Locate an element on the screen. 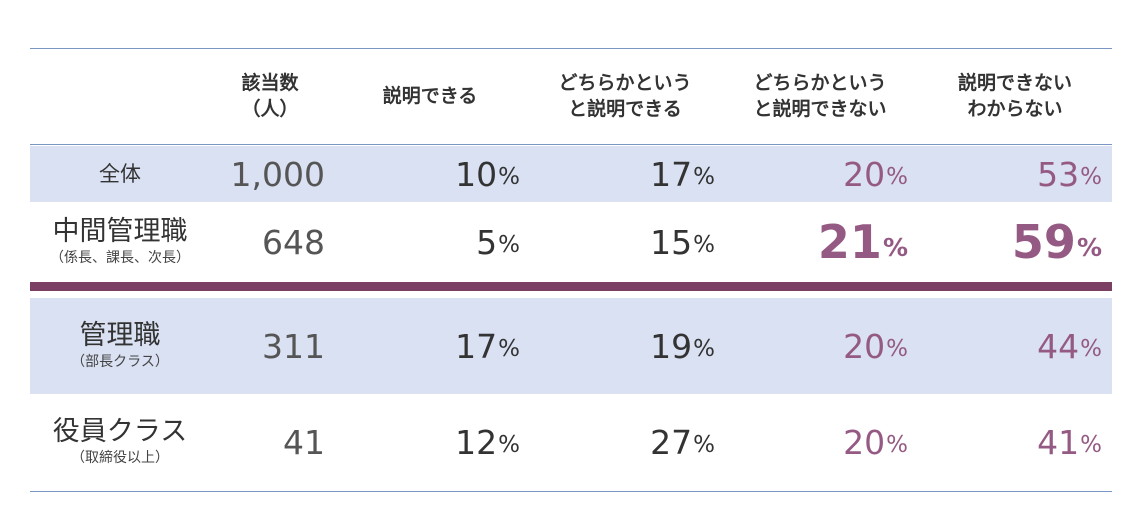  cell-rather-not: 21% is located at coordinates (862, 242).